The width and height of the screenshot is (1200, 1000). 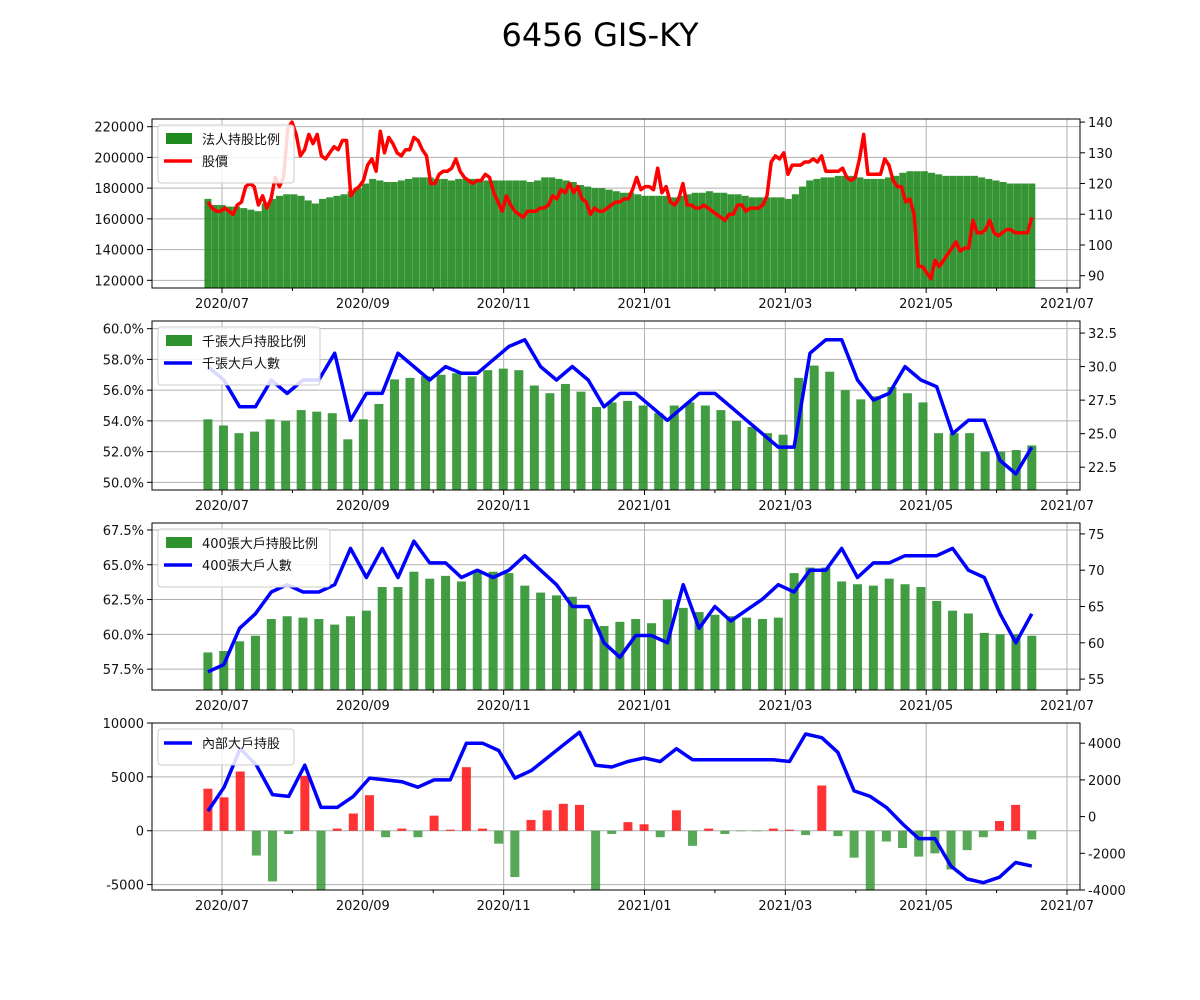 What do you see at coordinates (241, 744) in the screenshot?
I see `legend-label: 內部大戶持股` at bounding box center [241, 744].